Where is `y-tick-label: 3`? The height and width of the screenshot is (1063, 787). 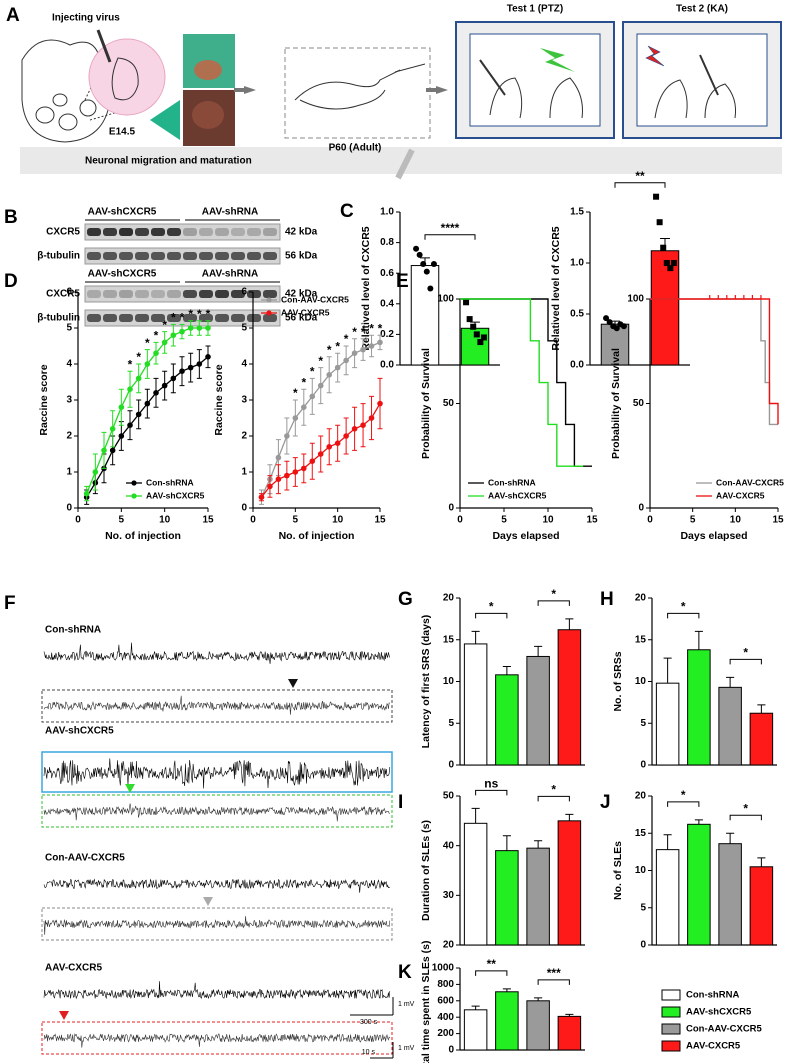 y-tick-label: 3 is located at coordinates (244, 400).